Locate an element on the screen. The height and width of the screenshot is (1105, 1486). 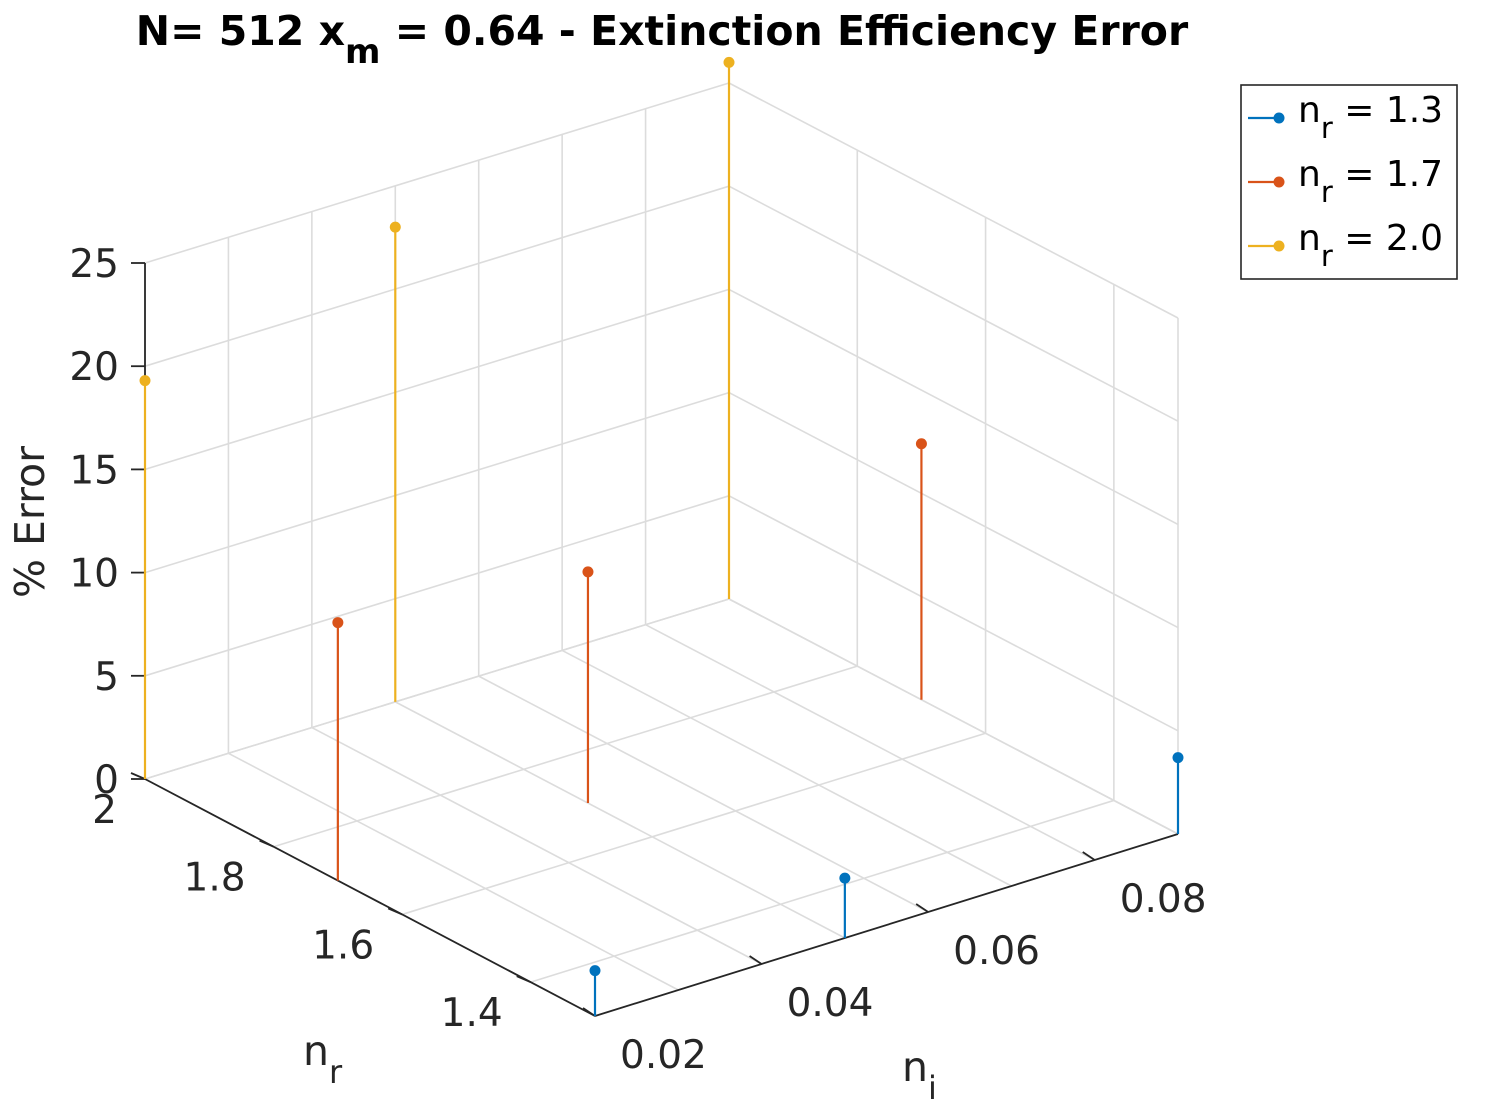
x-axis-label: ni is located at coordinates (919, 1074).